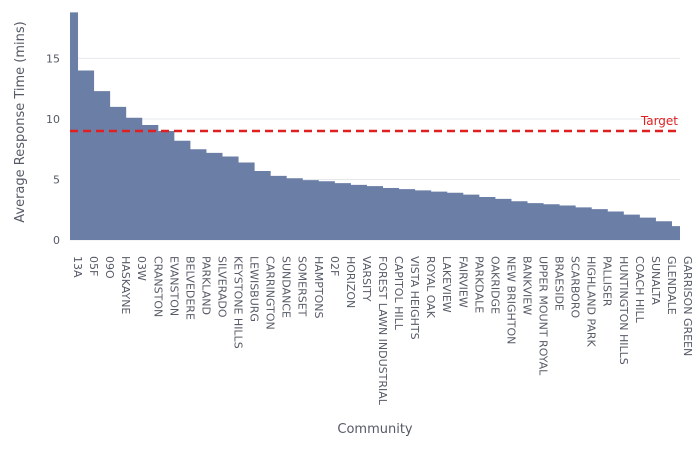 The image size is (700, 450). Describe the element at coordinates (639, 290) in the screenshot. I see `x-tick-label: COACH HILL` at that location.